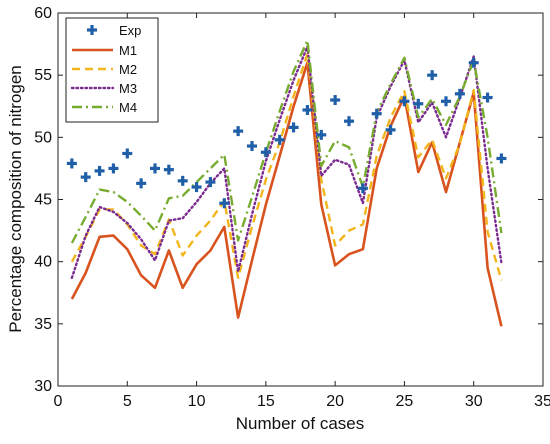 The width and height of the screenshot is (550, 444). What do you see at coordinates (128, 50) in the screenshot?
I see `legend-label-m1: M1` at bounding box center [128, 50].